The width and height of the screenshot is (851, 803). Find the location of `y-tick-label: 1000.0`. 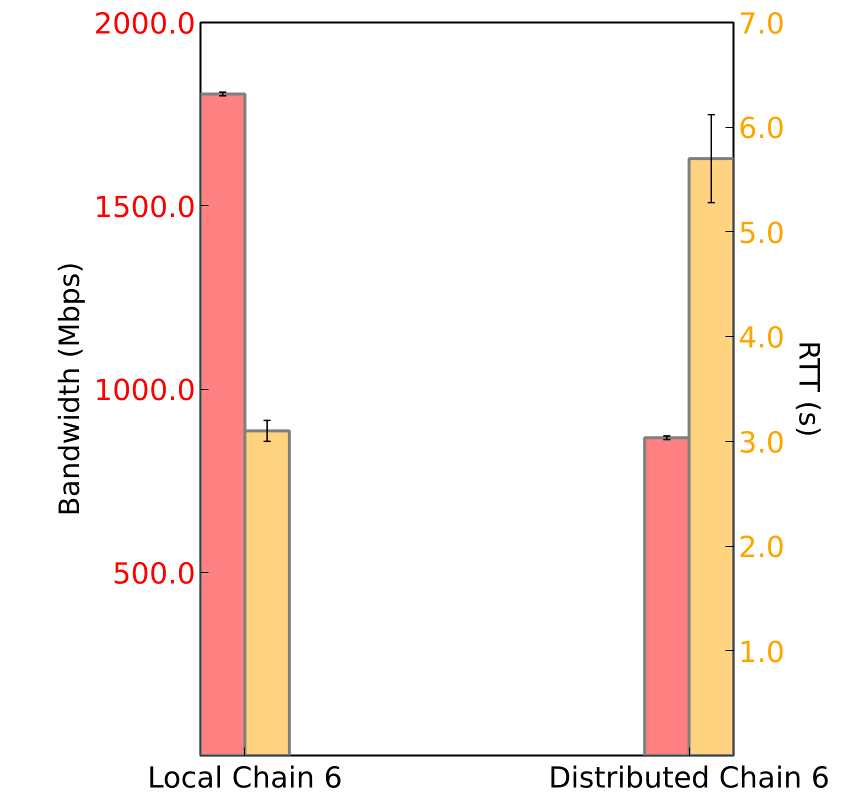

y-tick-label: 1000.0 is located at coordinates (145, 390).